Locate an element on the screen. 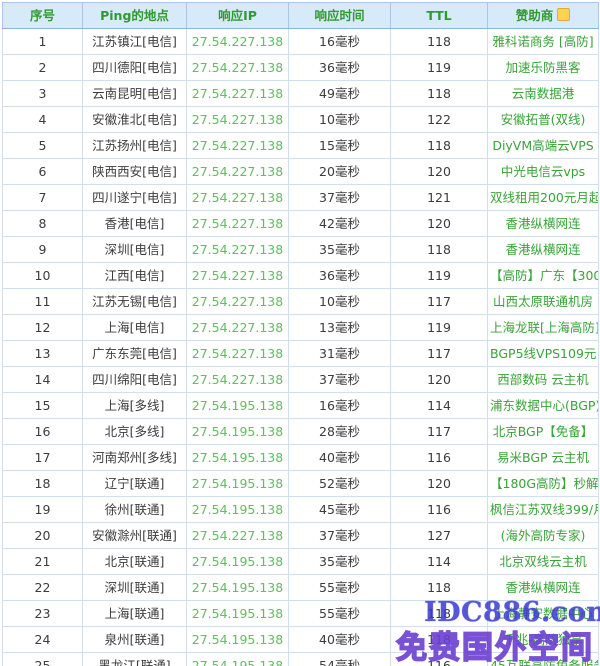  ping-location: 江苏镇江[电信] is located at coordinates (134, 41).